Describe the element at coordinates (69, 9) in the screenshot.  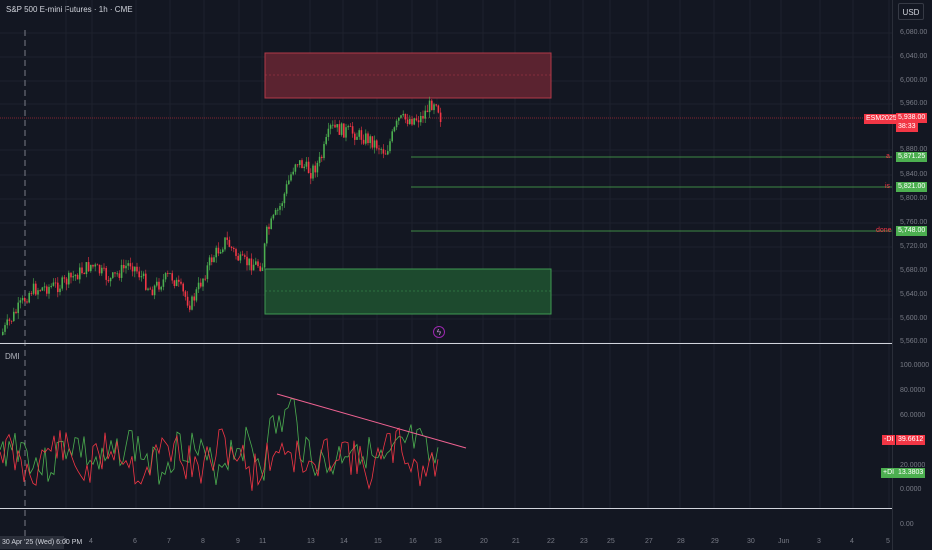
I see `symbol-title: S&P 500 E-mini Futures · 1h · CME` at that location.